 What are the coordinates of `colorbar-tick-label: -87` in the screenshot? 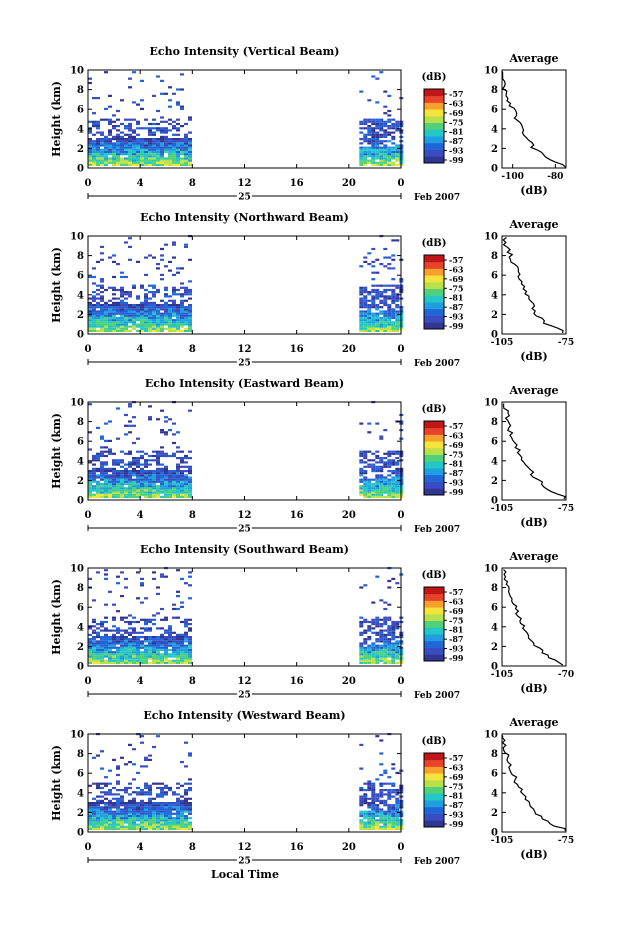 It's located at (456, 307).